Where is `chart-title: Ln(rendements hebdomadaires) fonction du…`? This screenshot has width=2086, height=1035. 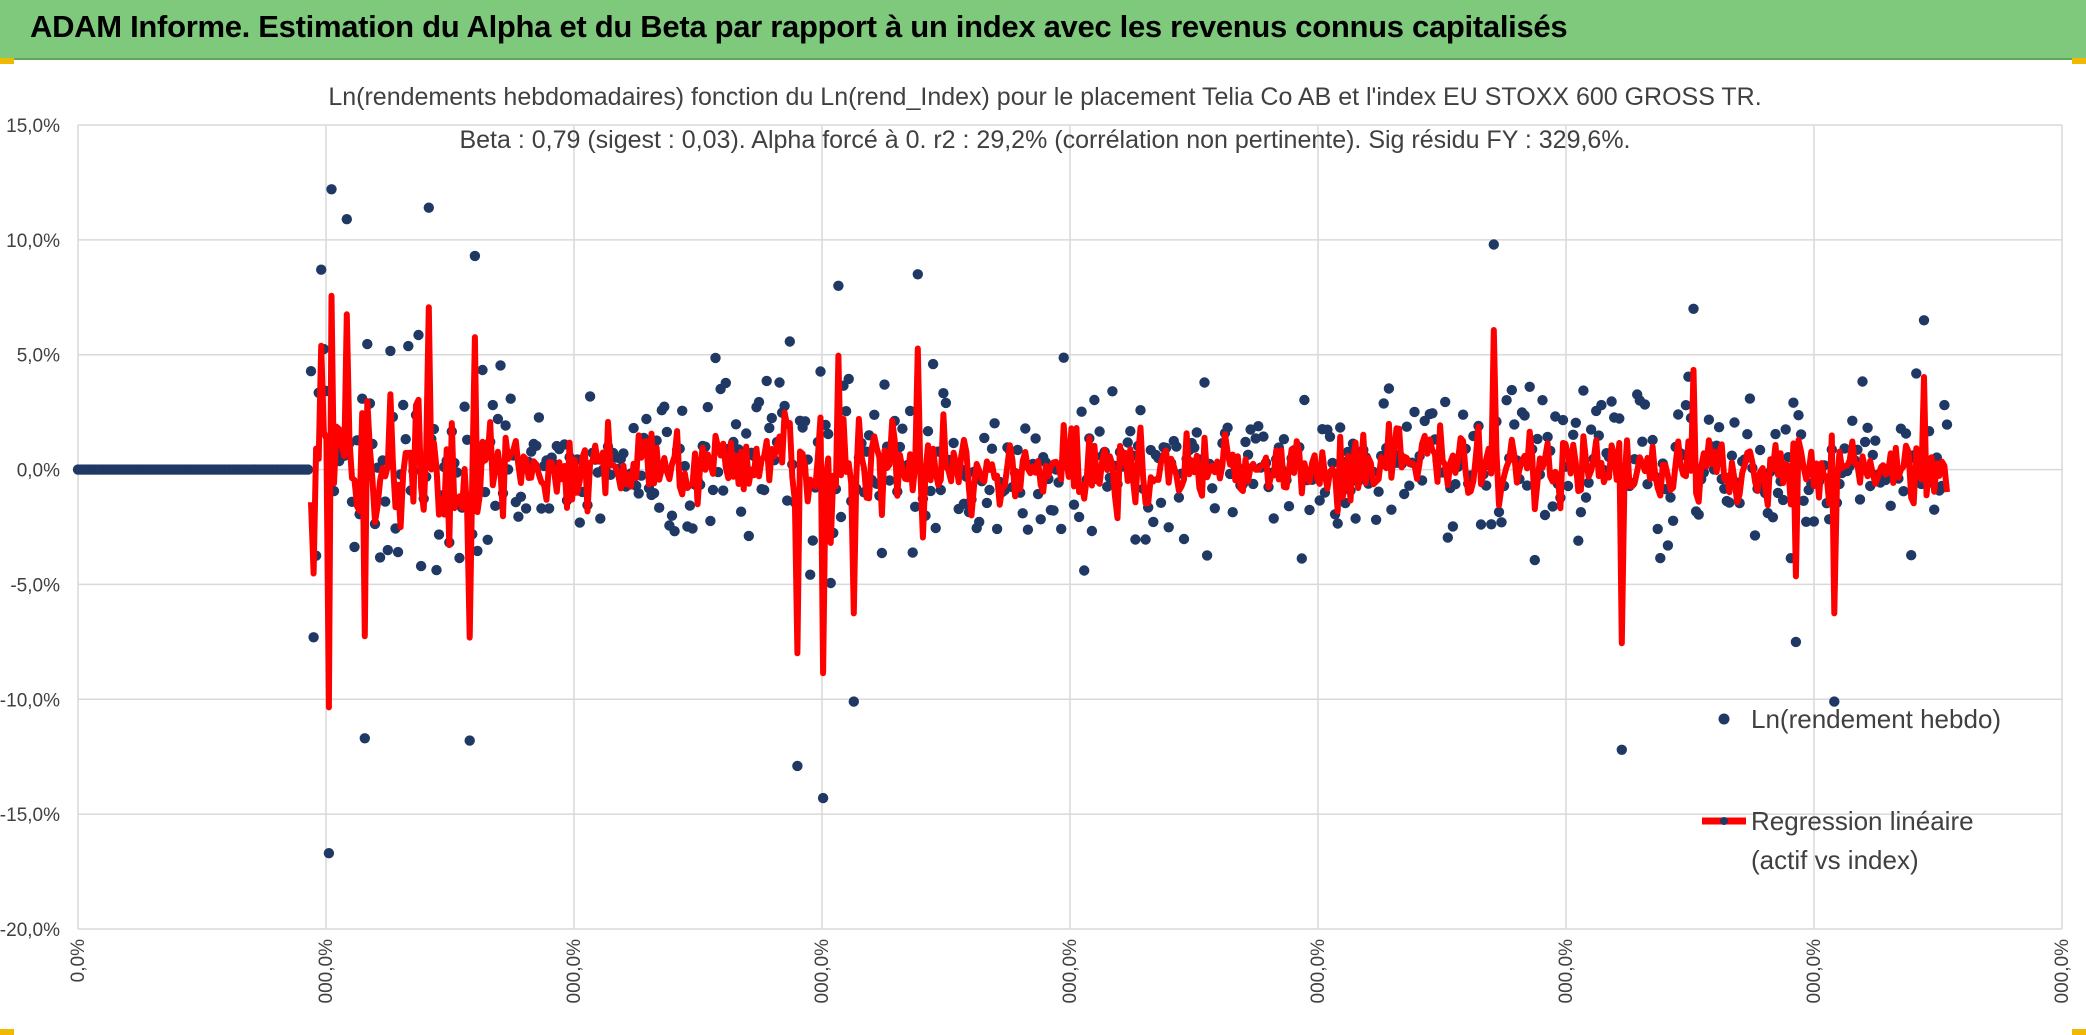
chart-title: Ln(rendements hebdomadaires) fonction du… is located at coordinates (1044, 118).